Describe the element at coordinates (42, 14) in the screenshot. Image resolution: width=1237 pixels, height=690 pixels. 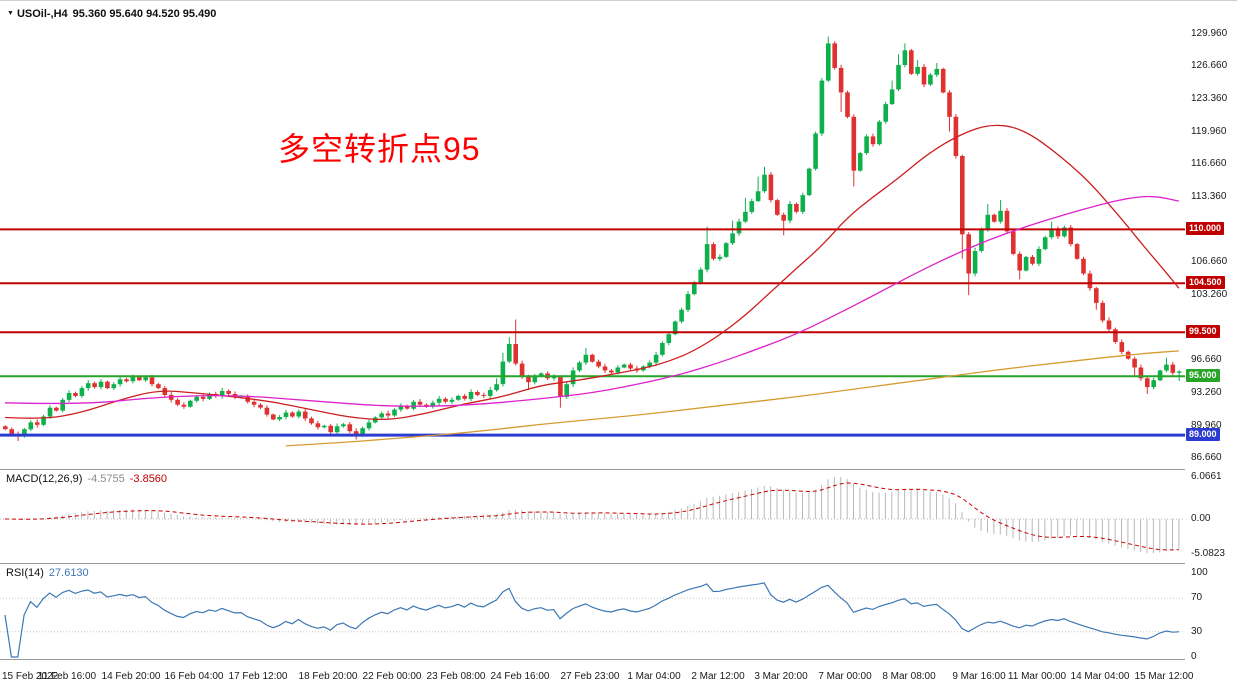
I see `symbol-name: USOil-,H4` at that location.